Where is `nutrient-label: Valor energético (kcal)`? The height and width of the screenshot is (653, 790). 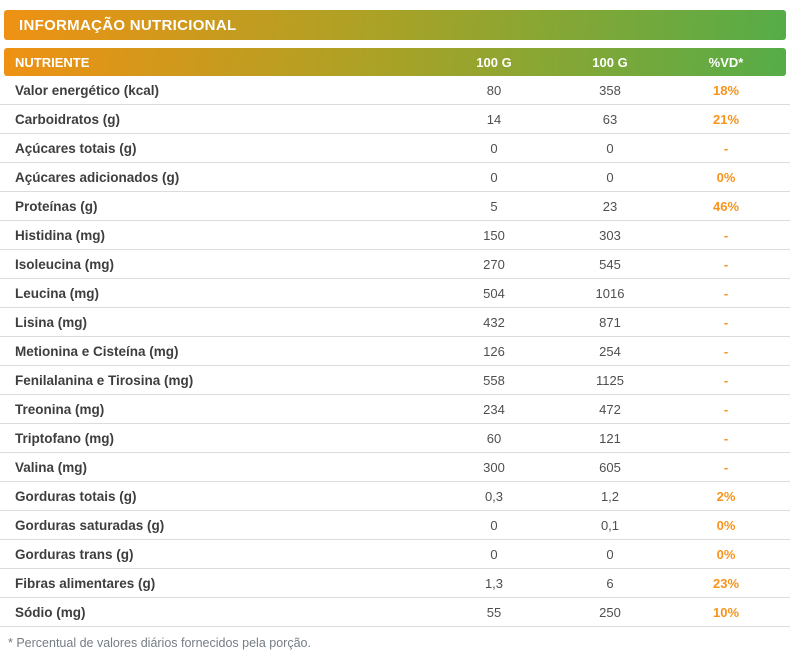 nutrient-label: Valor energético (kcal) is located at coordinates (87, 90).